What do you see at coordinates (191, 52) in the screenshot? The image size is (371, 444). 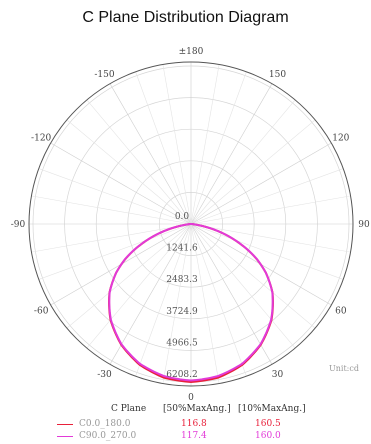 I see `angle-label: ±180` at bounding box center [191, 52].